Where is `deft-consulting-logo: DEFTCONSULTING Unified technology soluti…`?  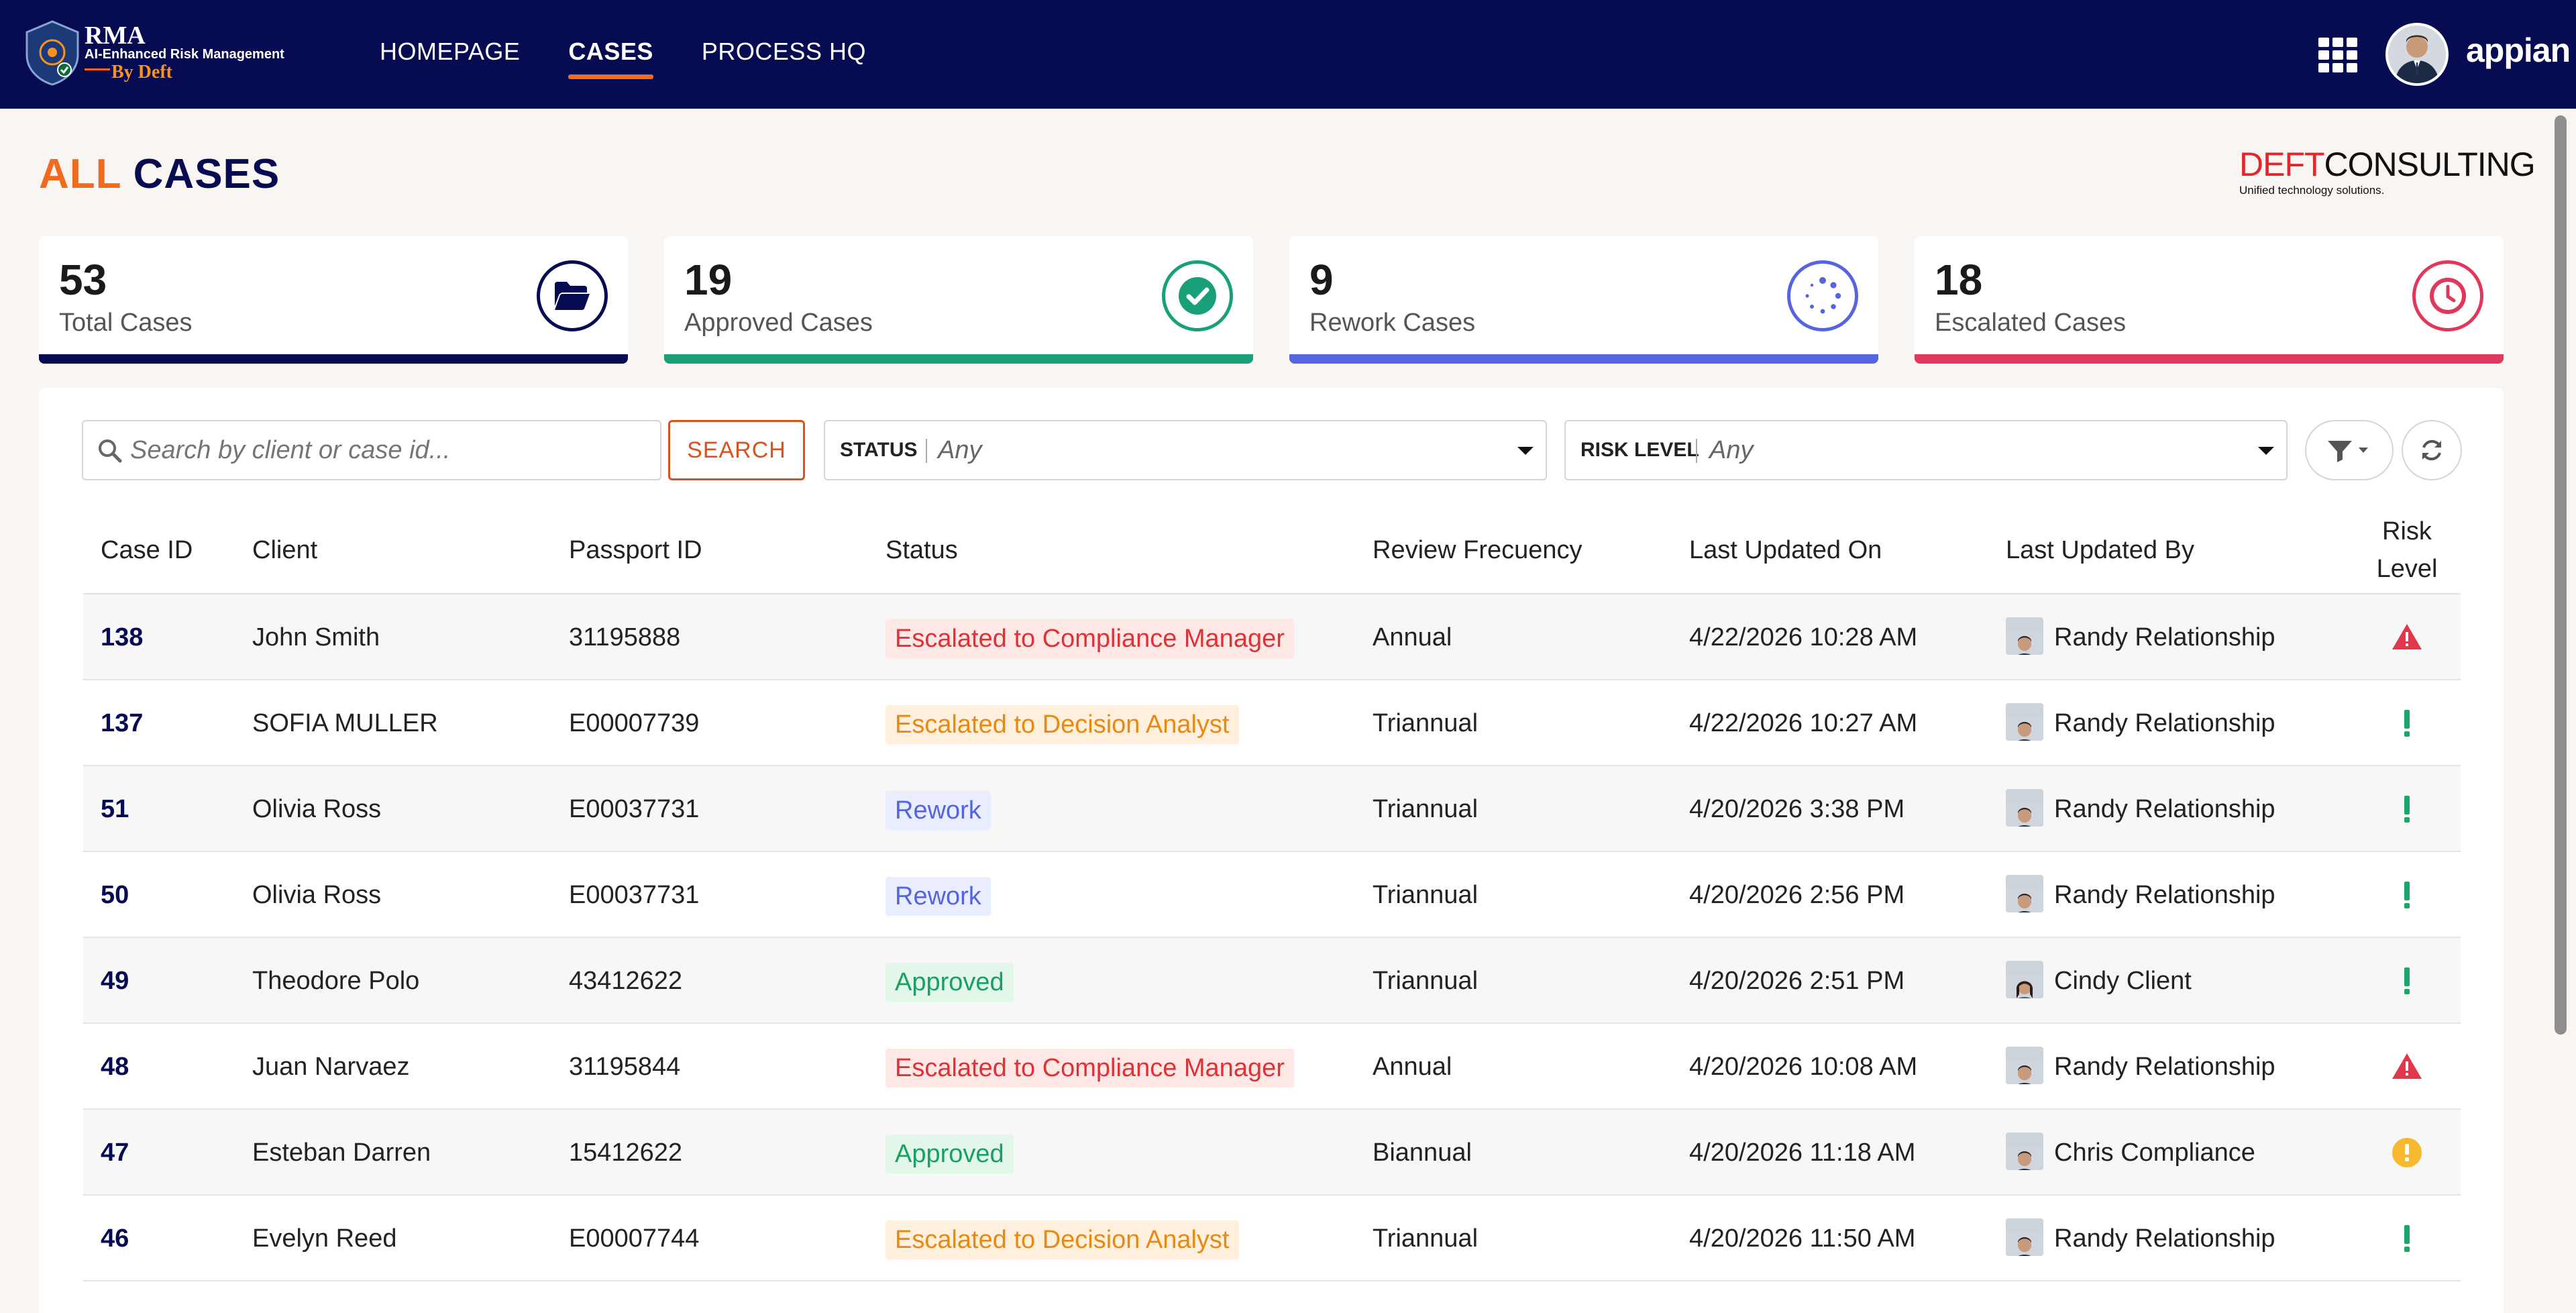
deft-consulting-logo: DEFTCONSULTING Unified technology soluti… is located at coordinates (2387, 174).